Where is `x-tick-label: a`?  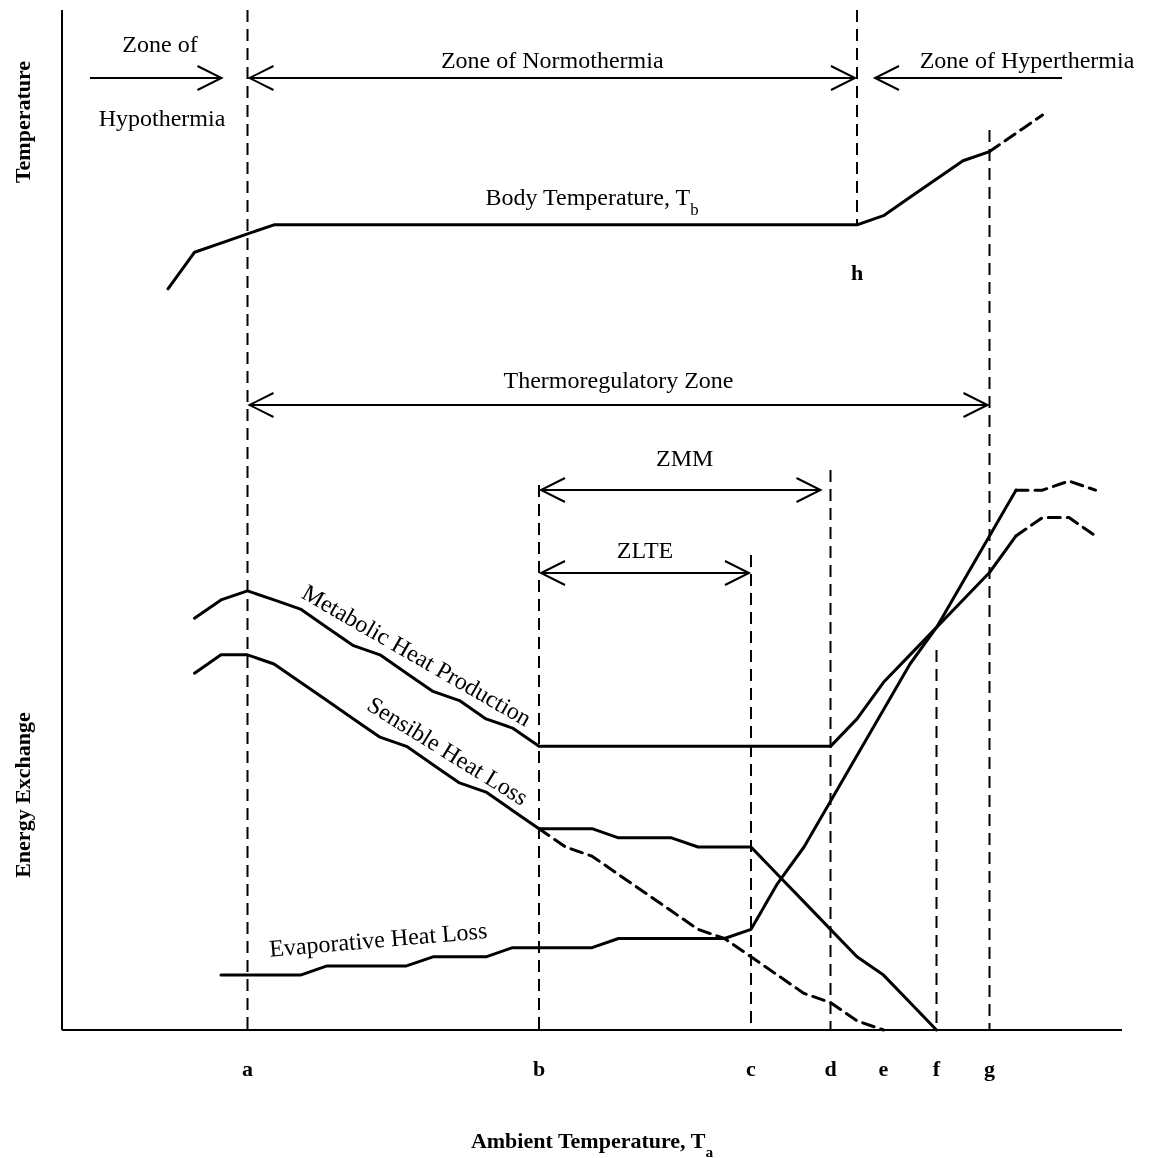 x-tick-label: a is located at coordinates (247, 1068).